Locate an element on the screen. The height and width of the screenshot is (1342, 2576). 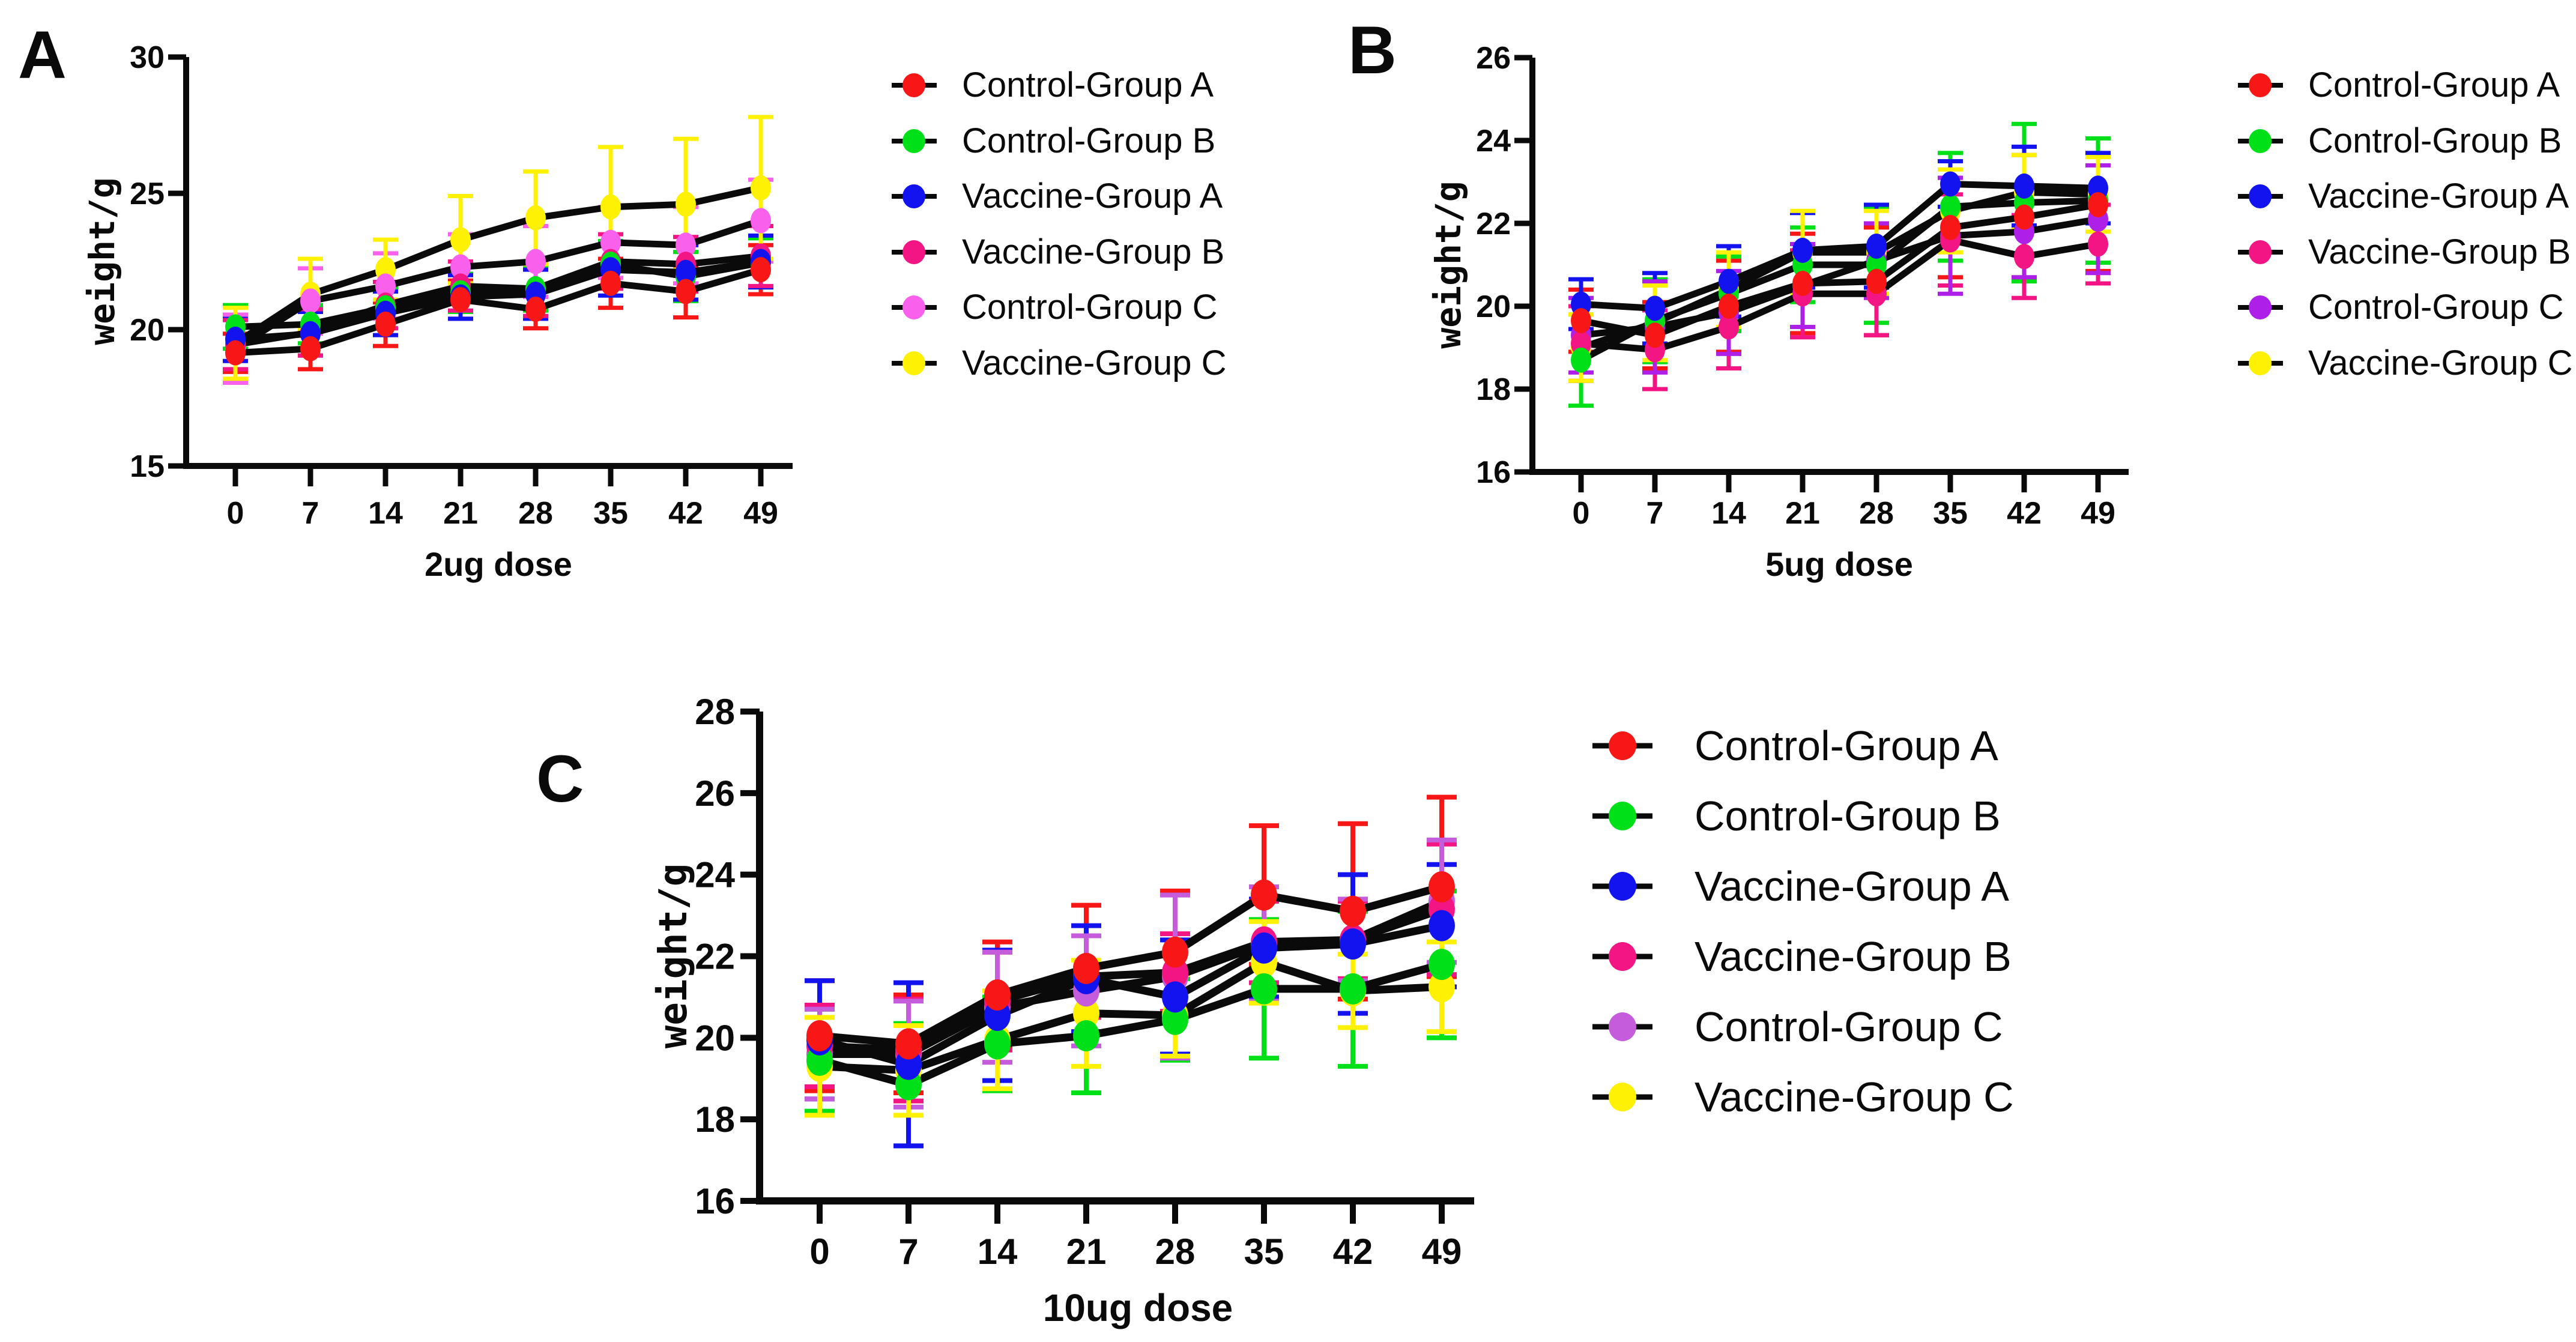
panel-c-chart: 16 18 20 22 24 26 28 0 7 14 21 28 35 42 49 is located at coordinates (1084, 982).